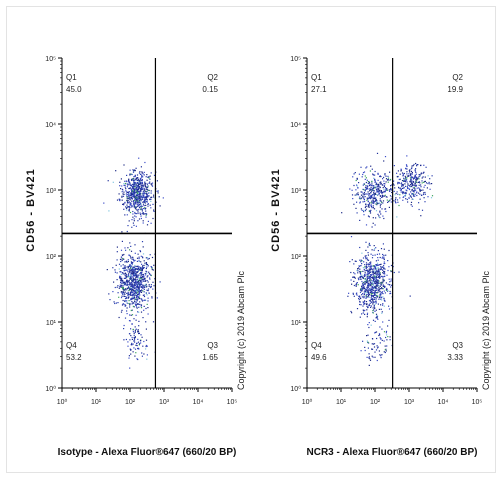  I want to click on y-tick-label: 10⁴, so click(50, 125).